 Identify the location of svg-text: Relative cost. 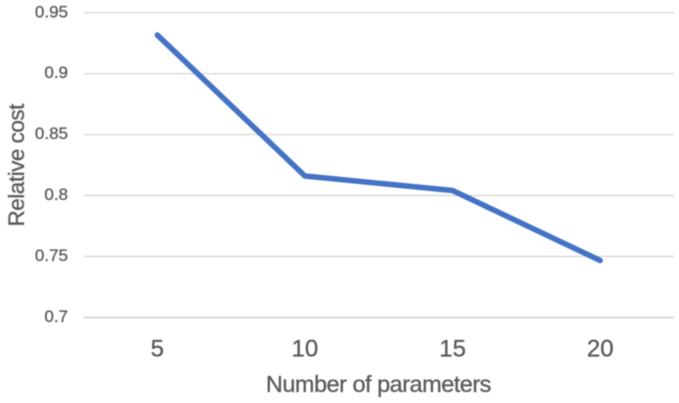
(16, 165).